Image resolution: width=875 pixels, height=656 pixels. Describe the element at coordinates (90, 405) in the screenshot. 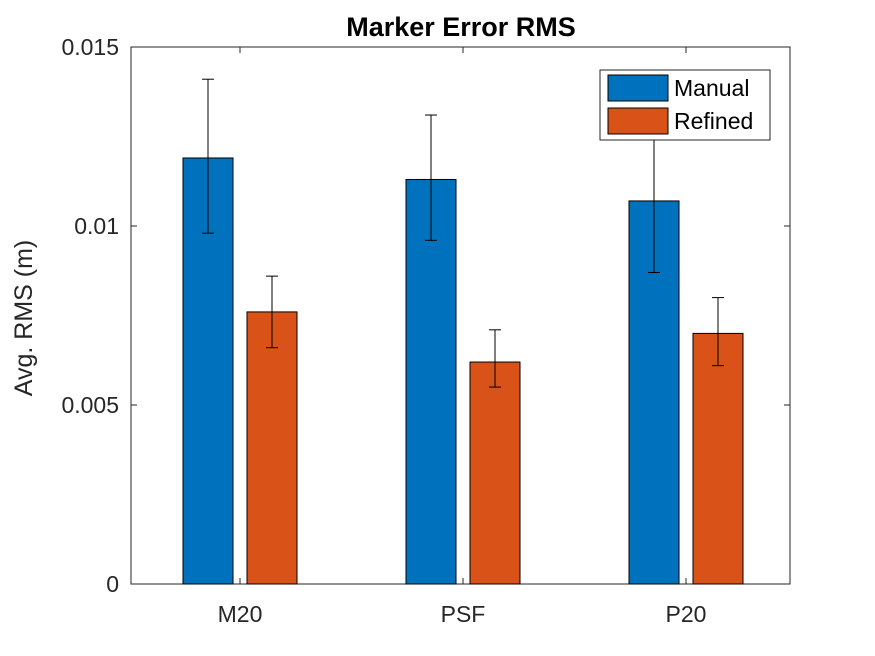

I see `y-tick-label: 0.005` at that location.